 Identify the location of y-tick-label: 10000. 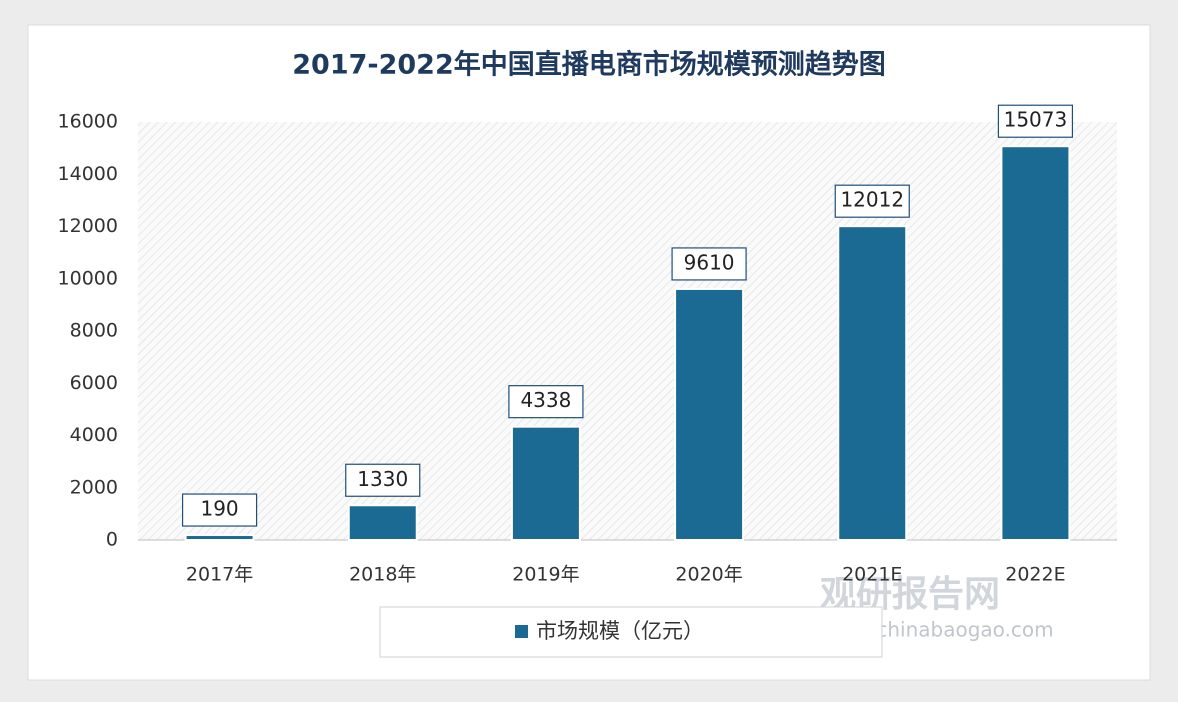
(88, 278).